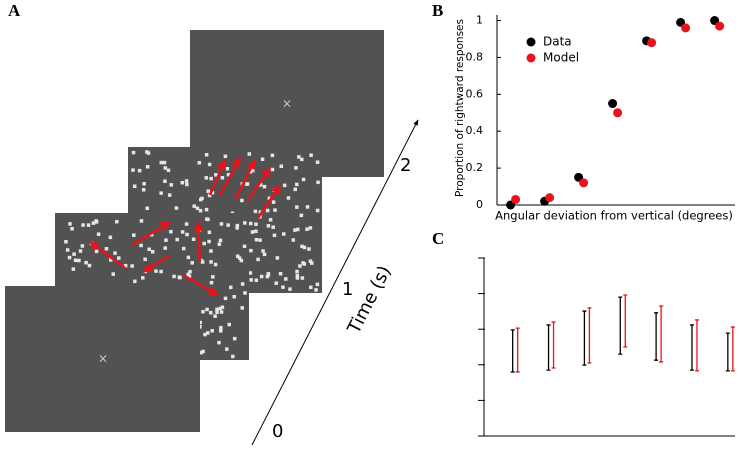  What do you see at coordinates (103, 359) in the screenshot?
I see `fixation-cross: ×` at bounding box center [103, 359].